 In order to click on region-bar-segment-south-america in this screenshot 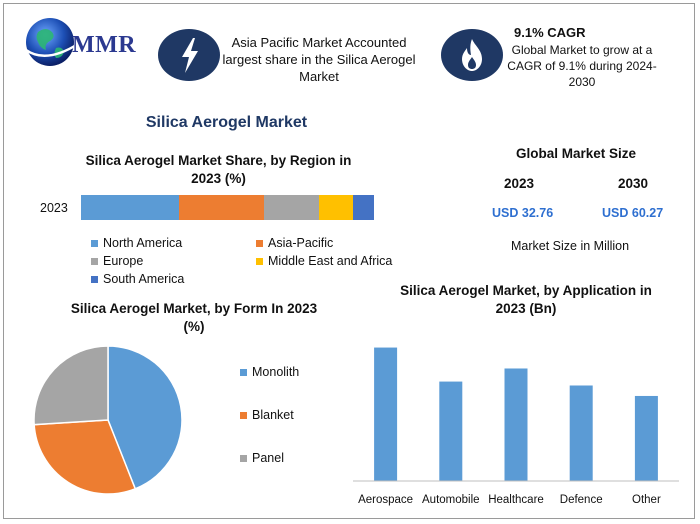, I will do `click(363, 207)`.